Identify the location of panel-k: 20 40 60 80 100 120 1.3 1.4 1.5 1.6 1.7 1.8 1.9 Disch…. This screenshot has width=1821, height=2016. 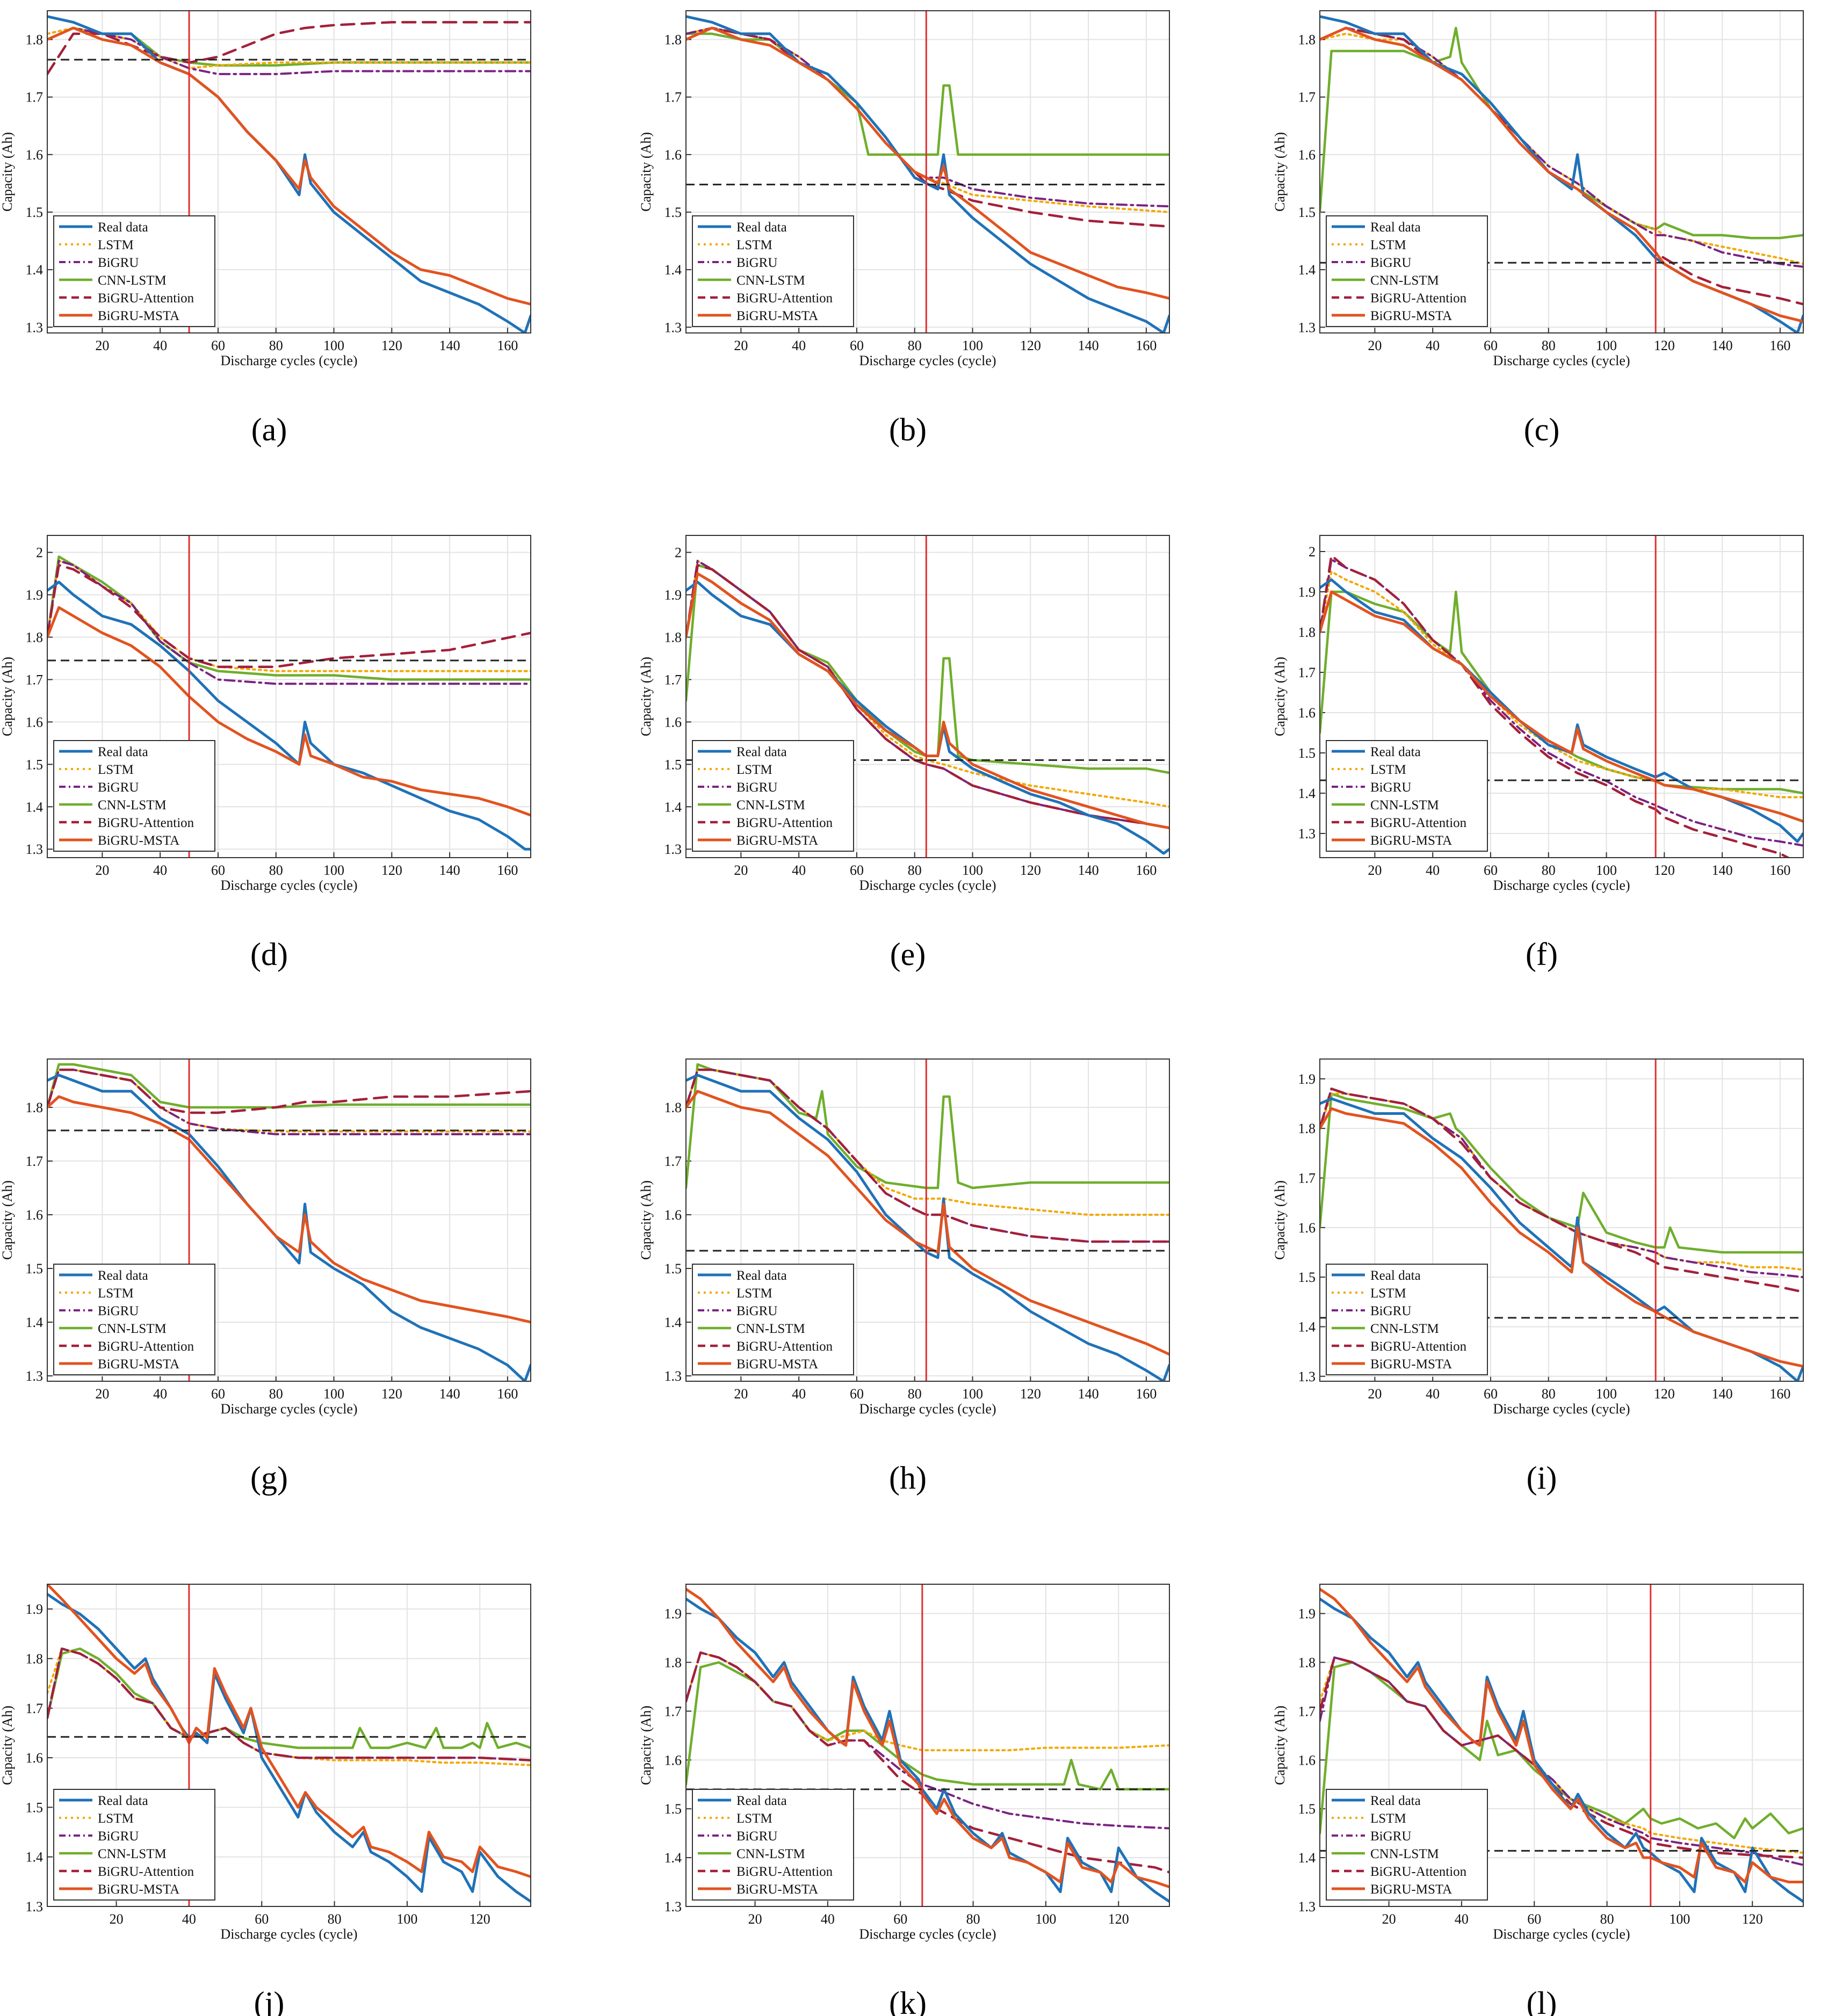
(904, 1800).